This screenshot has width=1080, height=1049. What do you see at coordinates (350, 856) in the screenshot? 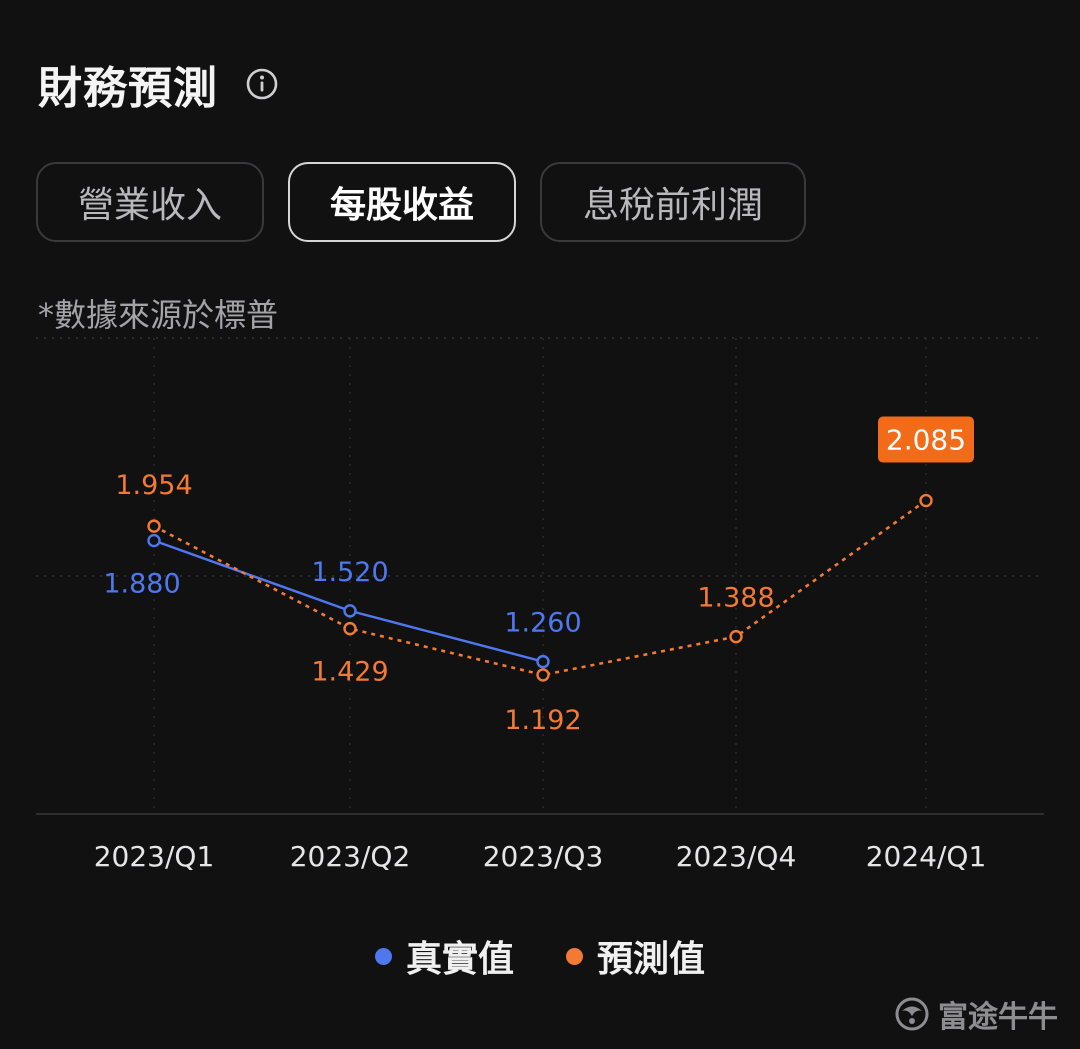
I see `x-tick-label: 2023/Q2` at bounding box center [350, 856].